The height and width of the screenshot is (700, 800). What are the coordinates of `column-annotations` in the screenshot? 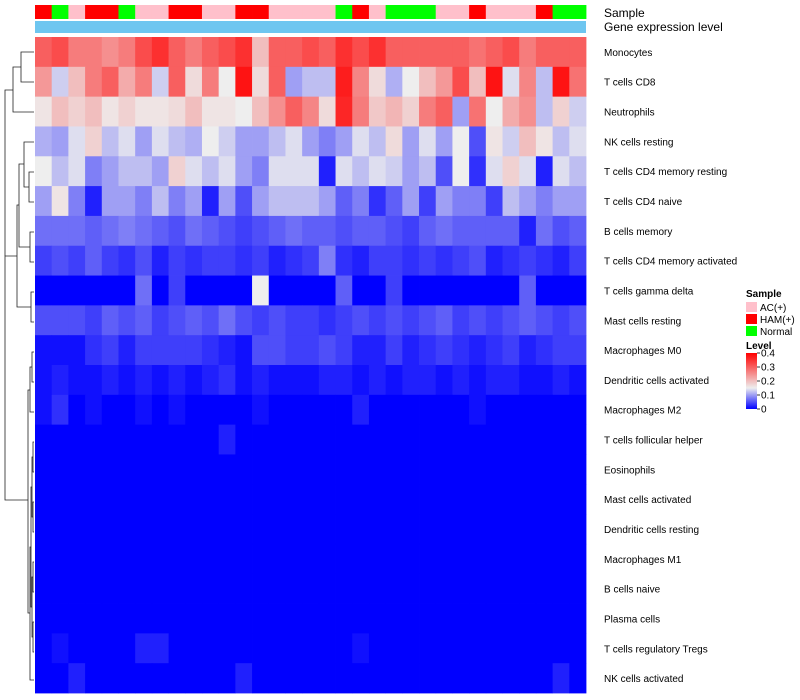 It's located at (311, 19).